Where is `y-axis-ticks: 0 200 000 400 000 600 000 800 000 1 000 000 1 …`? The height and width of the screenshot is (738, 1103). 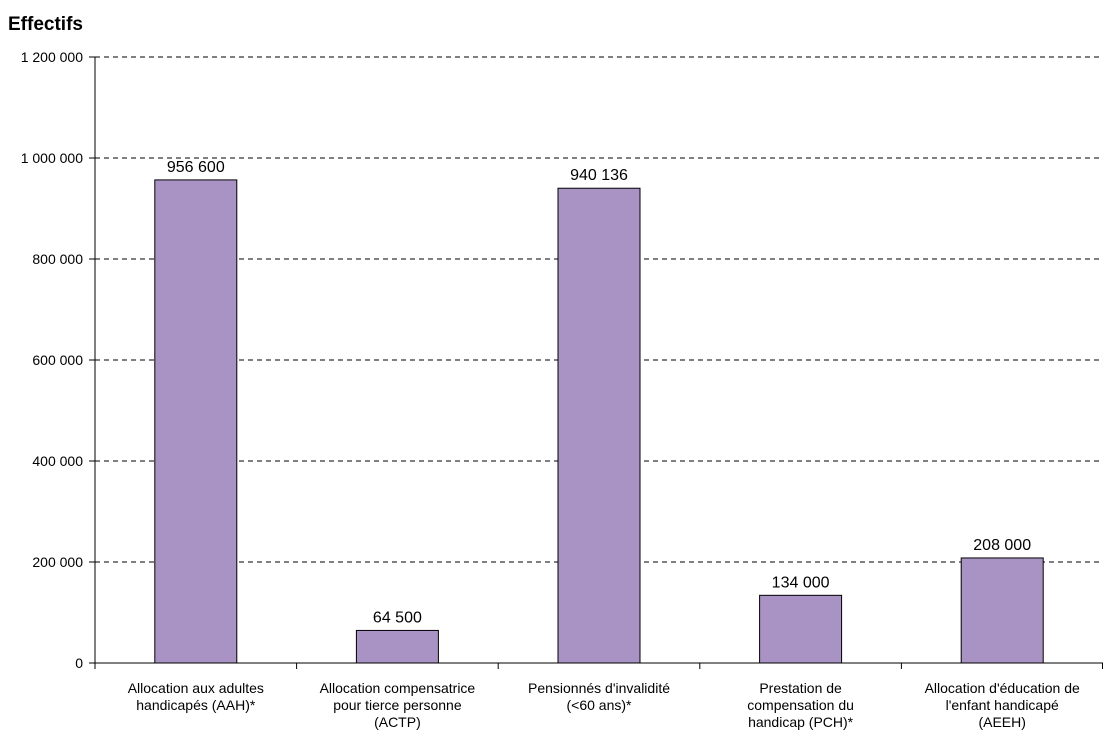
y-axis-ticks: 0 200 000 400 000 600 000 800 000 1 000 000 1 … is located at coordinates (58, 360).